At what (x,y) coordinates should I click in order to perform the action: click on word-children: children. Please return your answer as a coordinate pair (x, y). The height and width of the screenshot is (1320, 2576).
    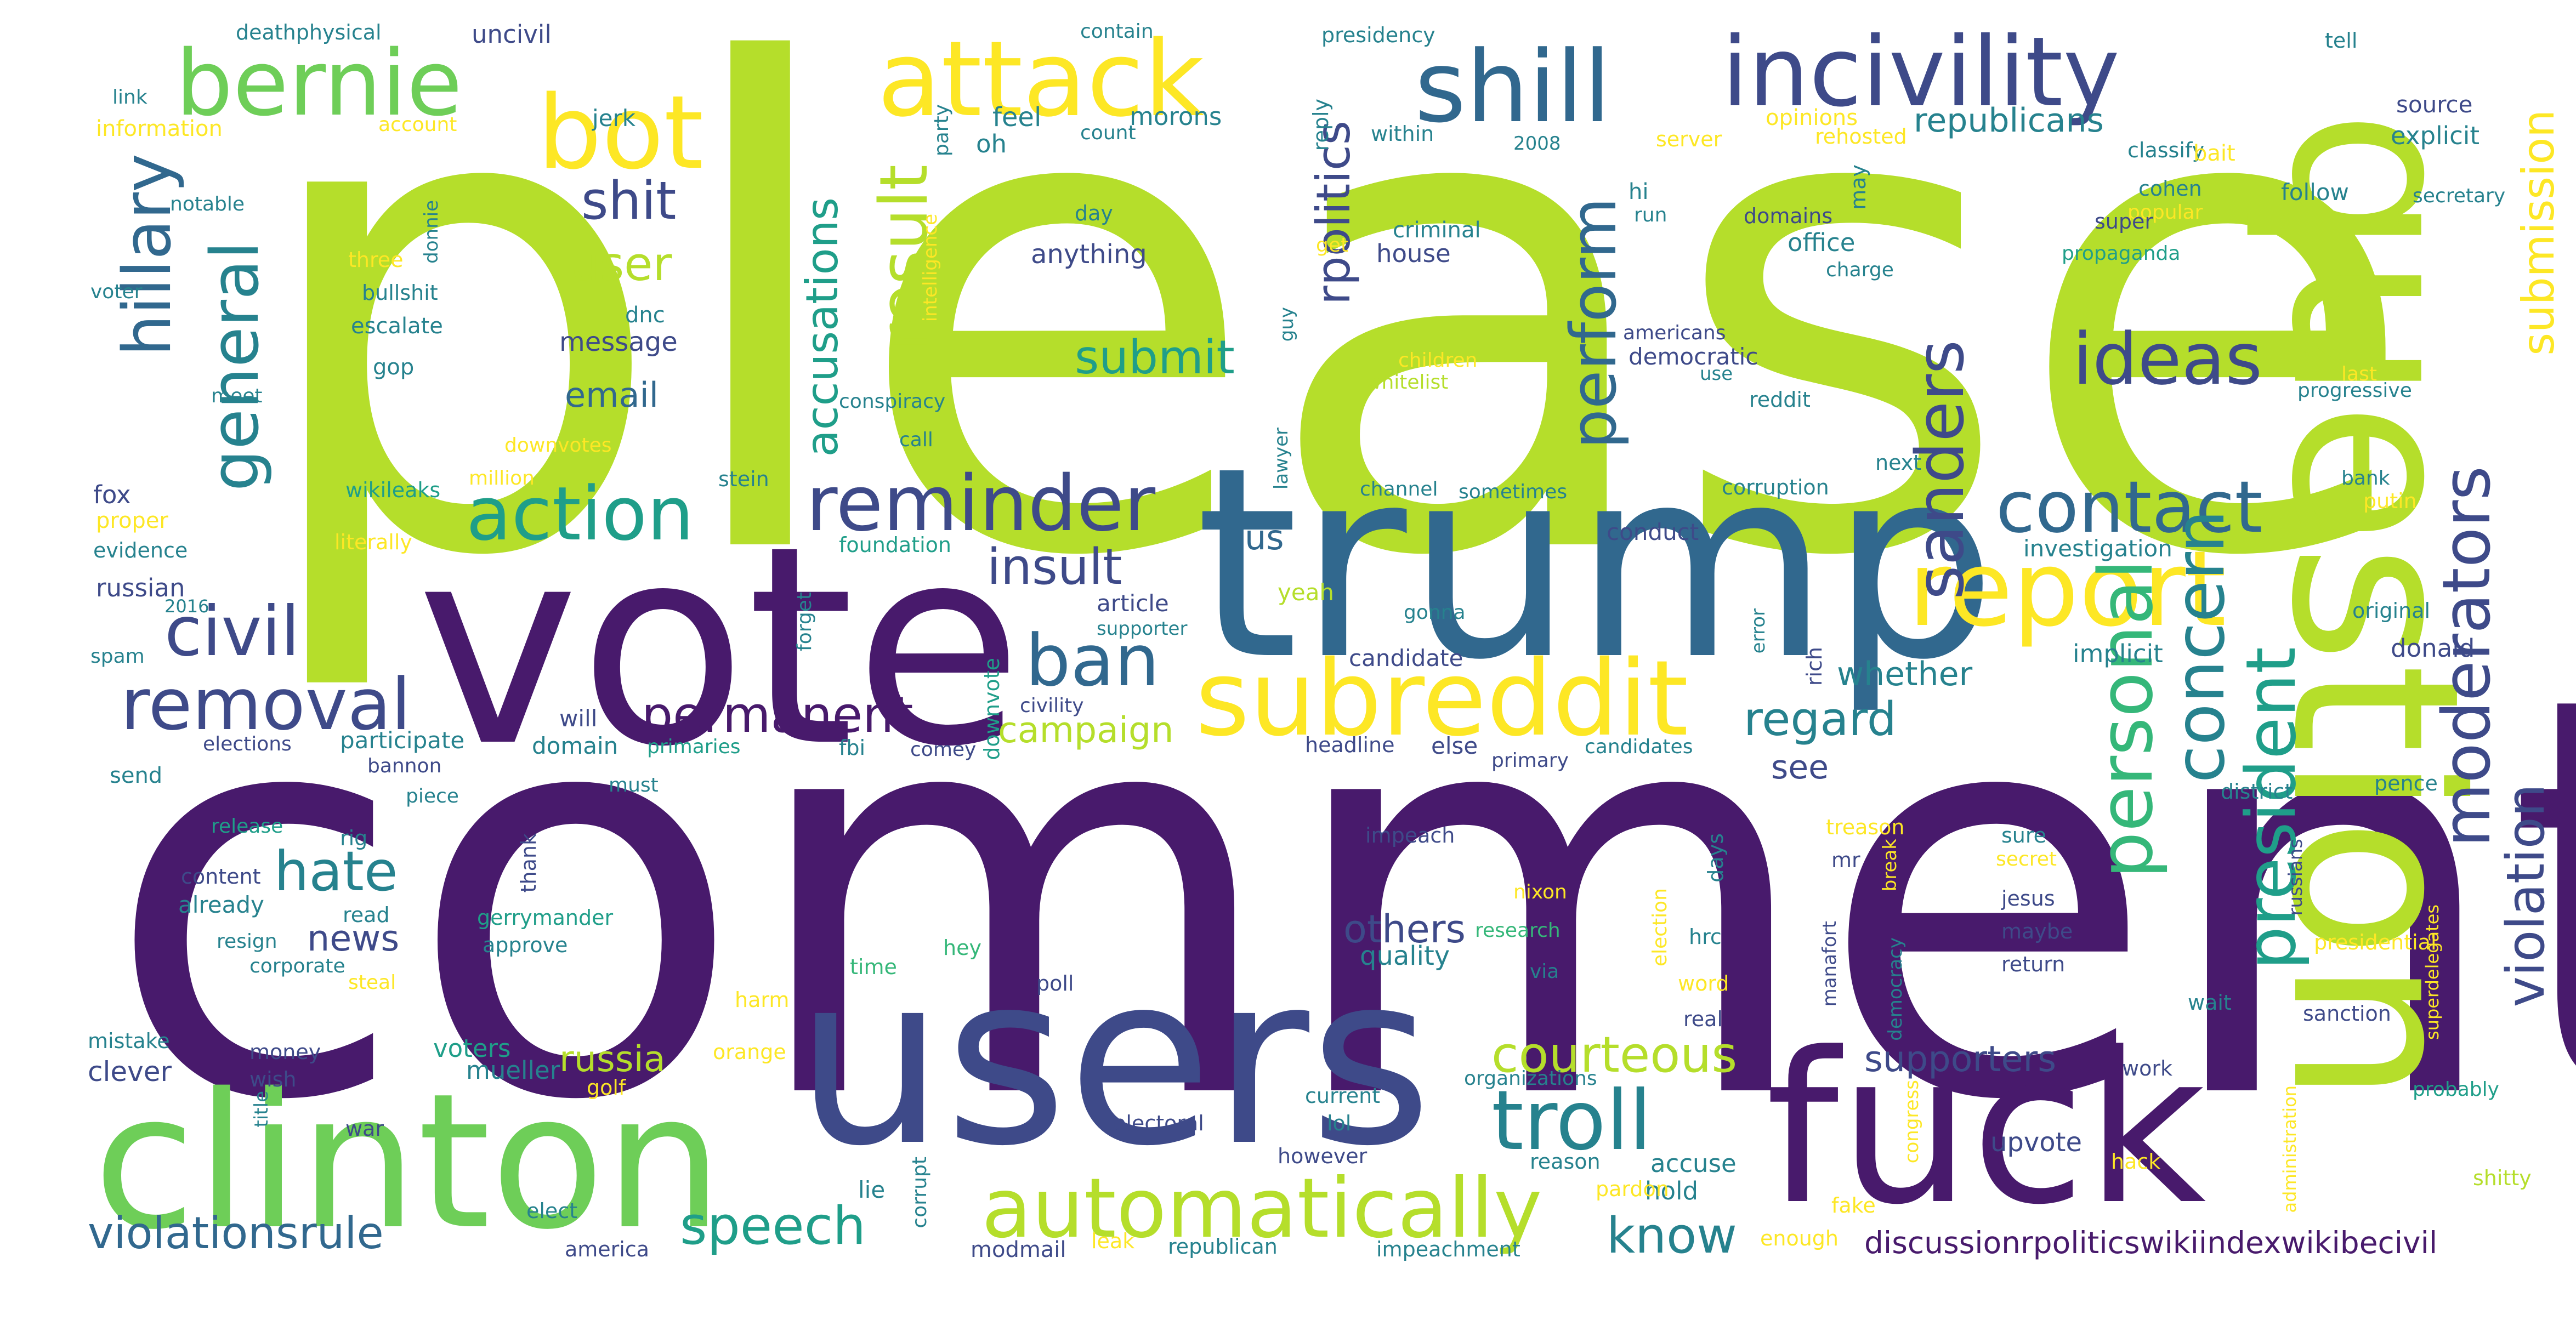
    Looking at the image, I should click on (1438, 360).